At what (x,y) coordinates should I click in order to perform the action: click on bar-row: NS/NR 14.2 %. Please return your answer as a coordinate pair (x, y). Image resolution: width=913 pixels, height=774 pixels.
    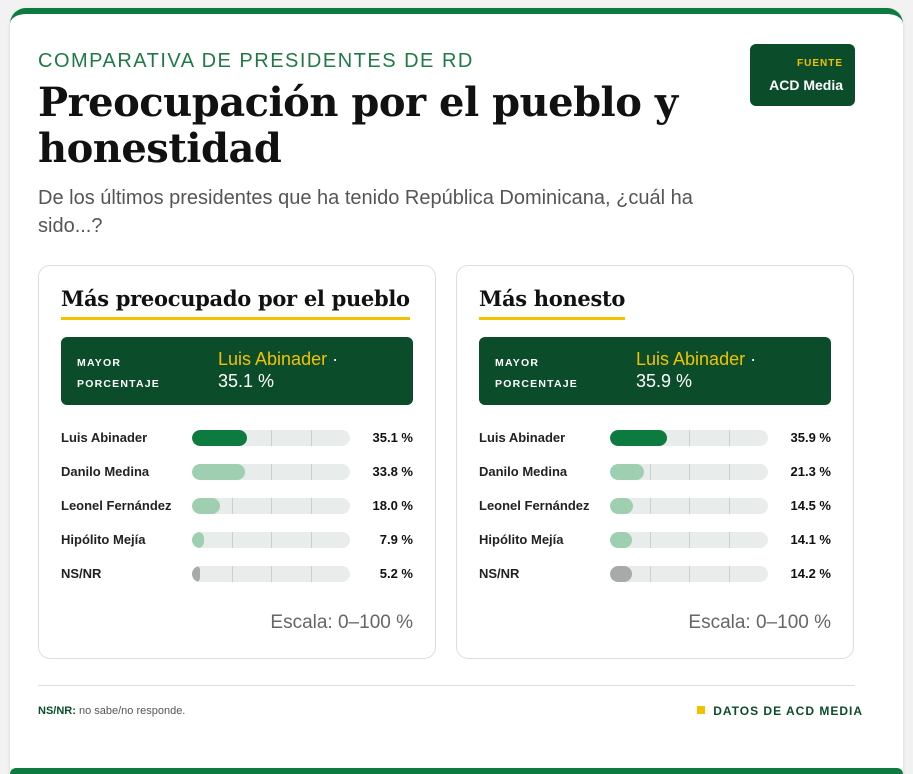
    Looking at the image, I should click on (655, 577).